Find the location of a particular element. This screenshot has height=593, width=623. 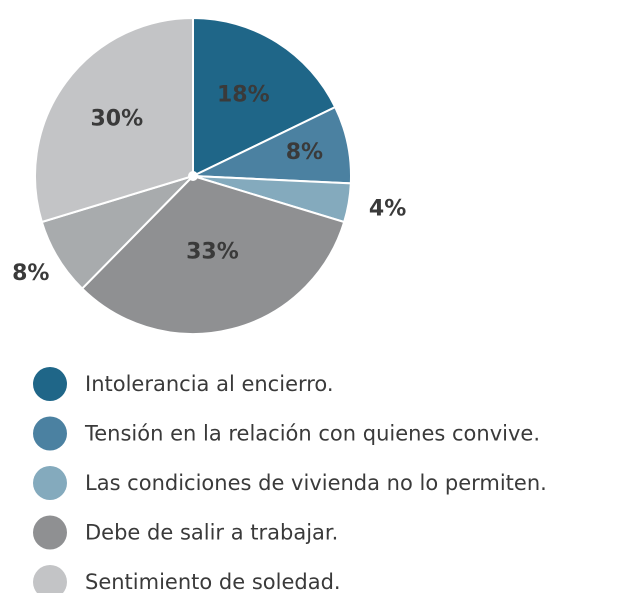

legend-label: Sentimiento de soledad. is located at coordinates (213, 581).